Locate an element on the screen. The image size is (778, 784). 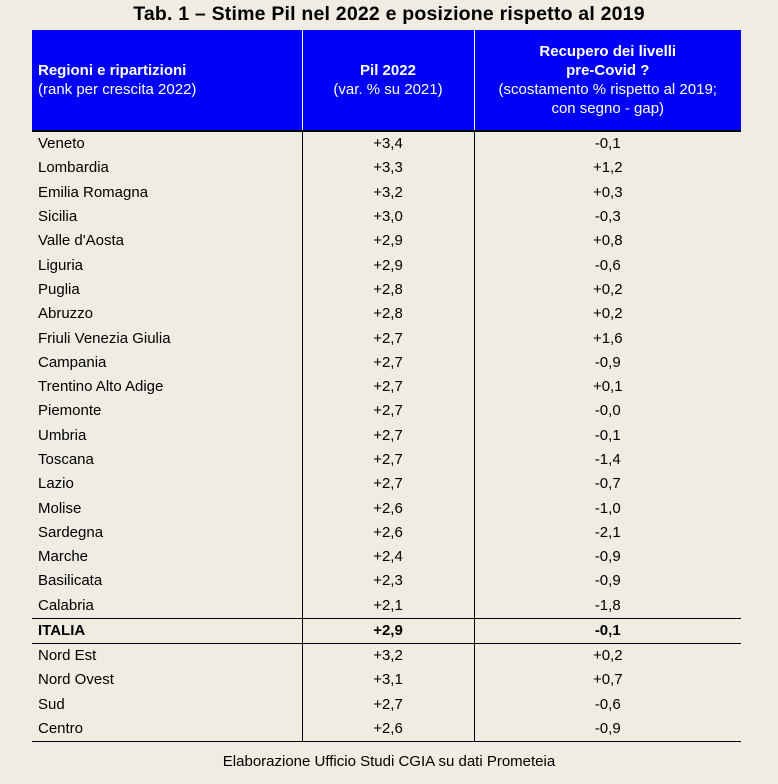
table-row-region: Marche +2,4 -0,9 is located at coordinates (386, 557).